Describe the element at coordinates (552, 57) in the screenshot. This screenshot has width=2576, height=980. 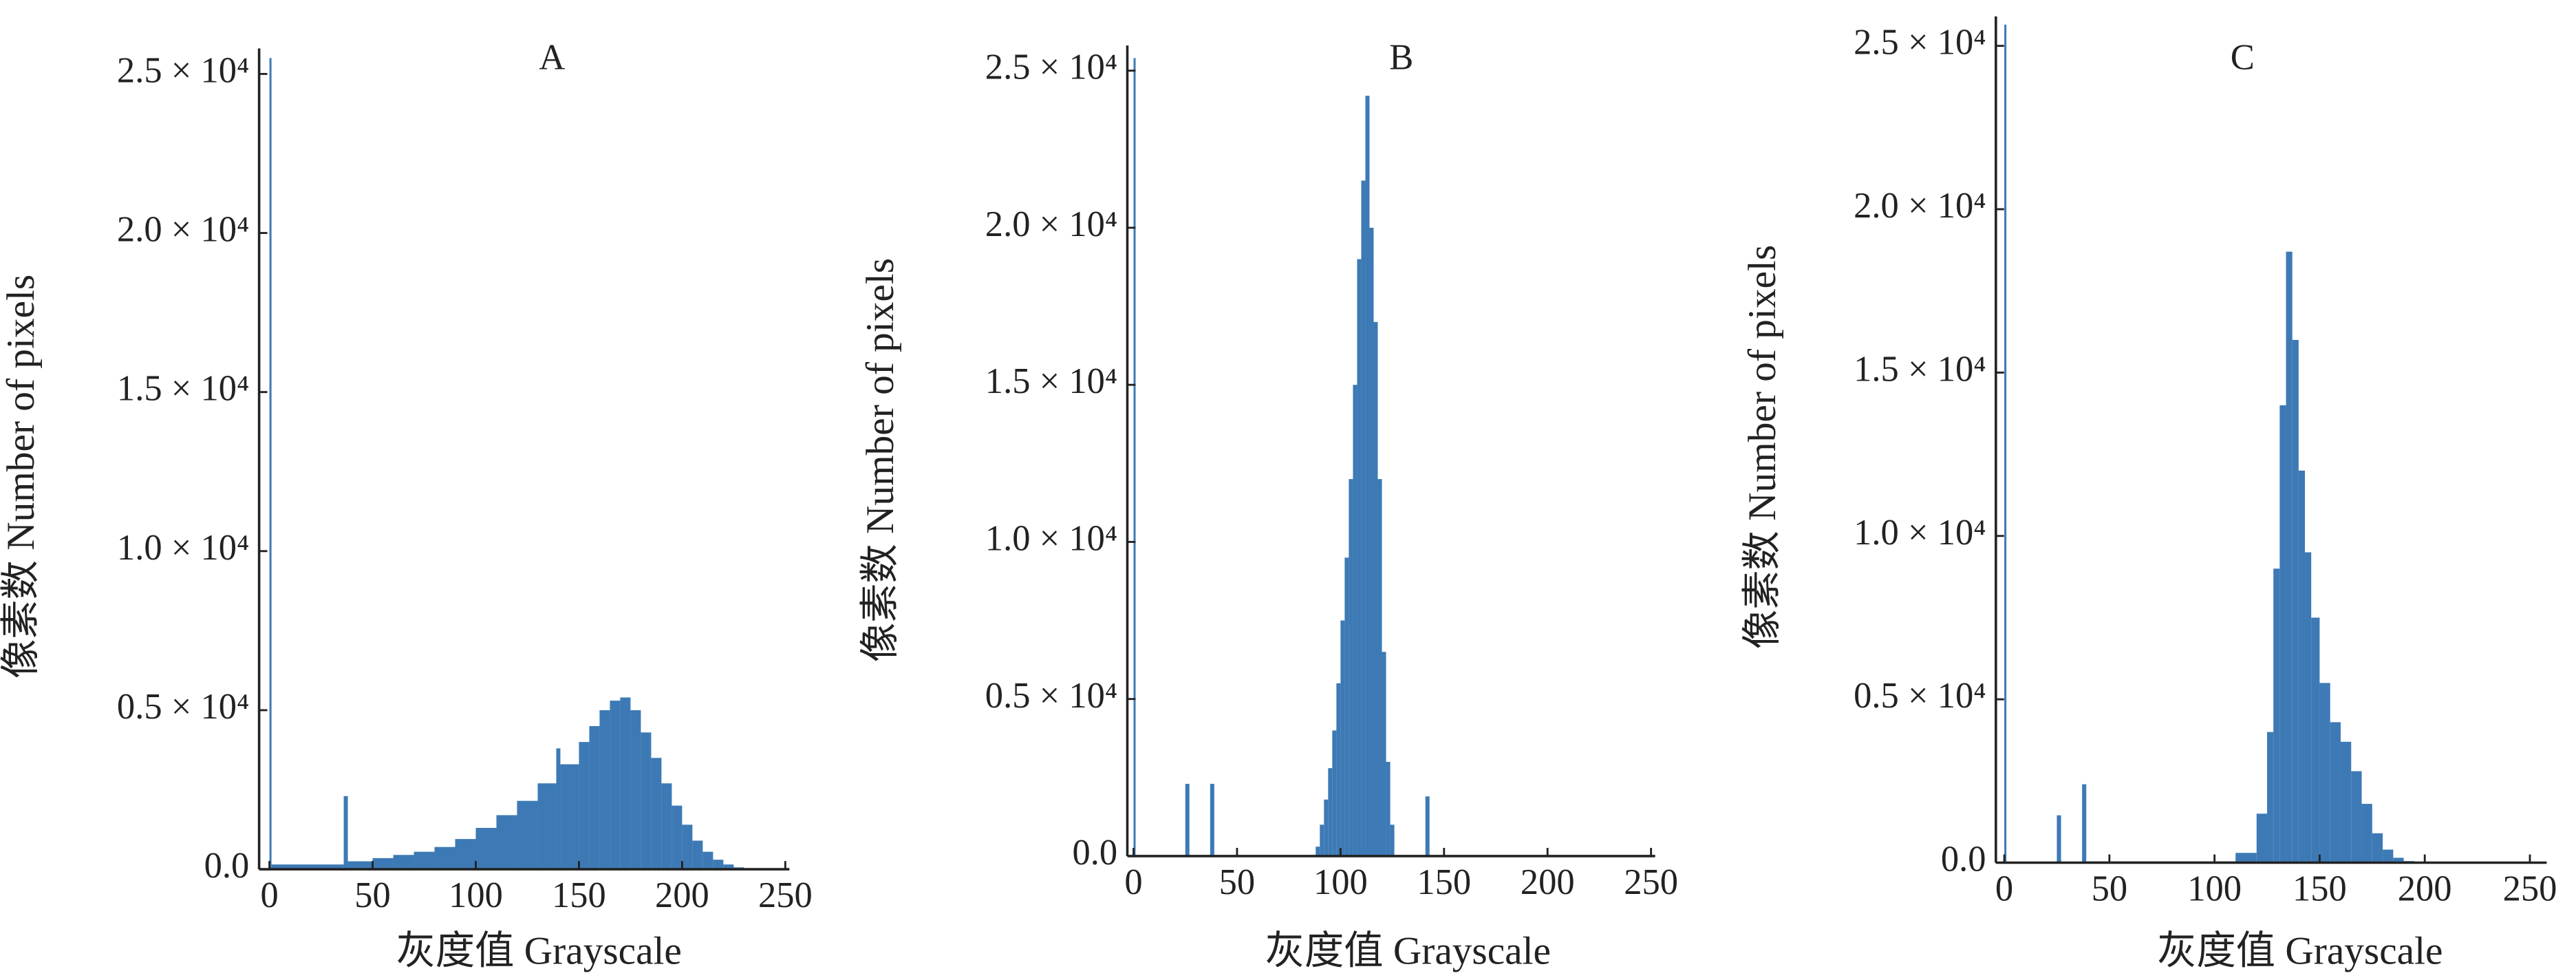
I see `chart-title: A` at that location.